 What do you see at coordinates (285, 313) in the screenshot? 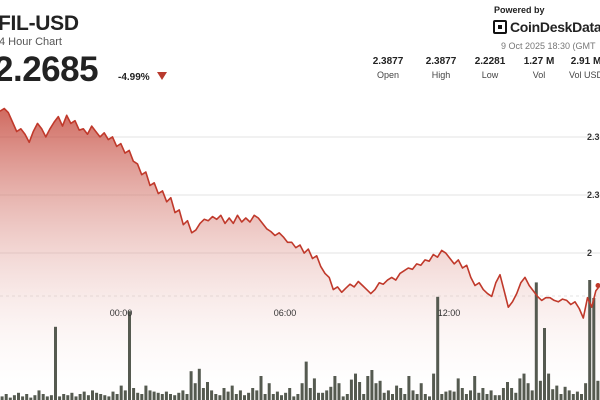
I see `x-tick-label: 06:00` at bounding box center [285, 313].